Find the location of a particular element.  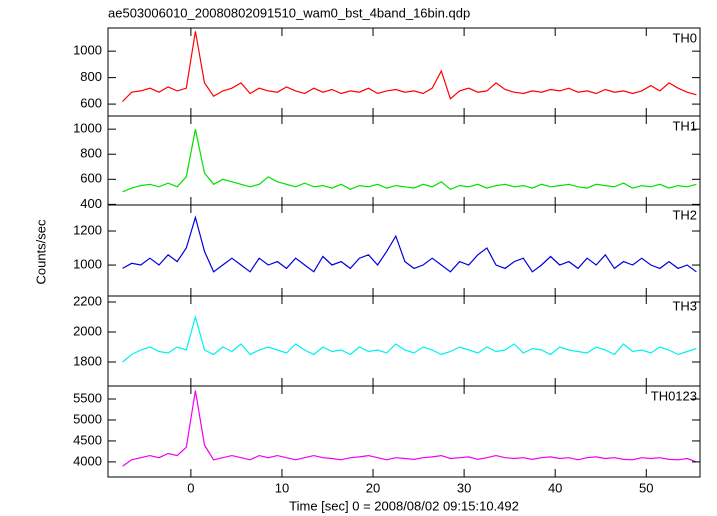

y-tick-label: 5500 is located at coordinates (87, 397).